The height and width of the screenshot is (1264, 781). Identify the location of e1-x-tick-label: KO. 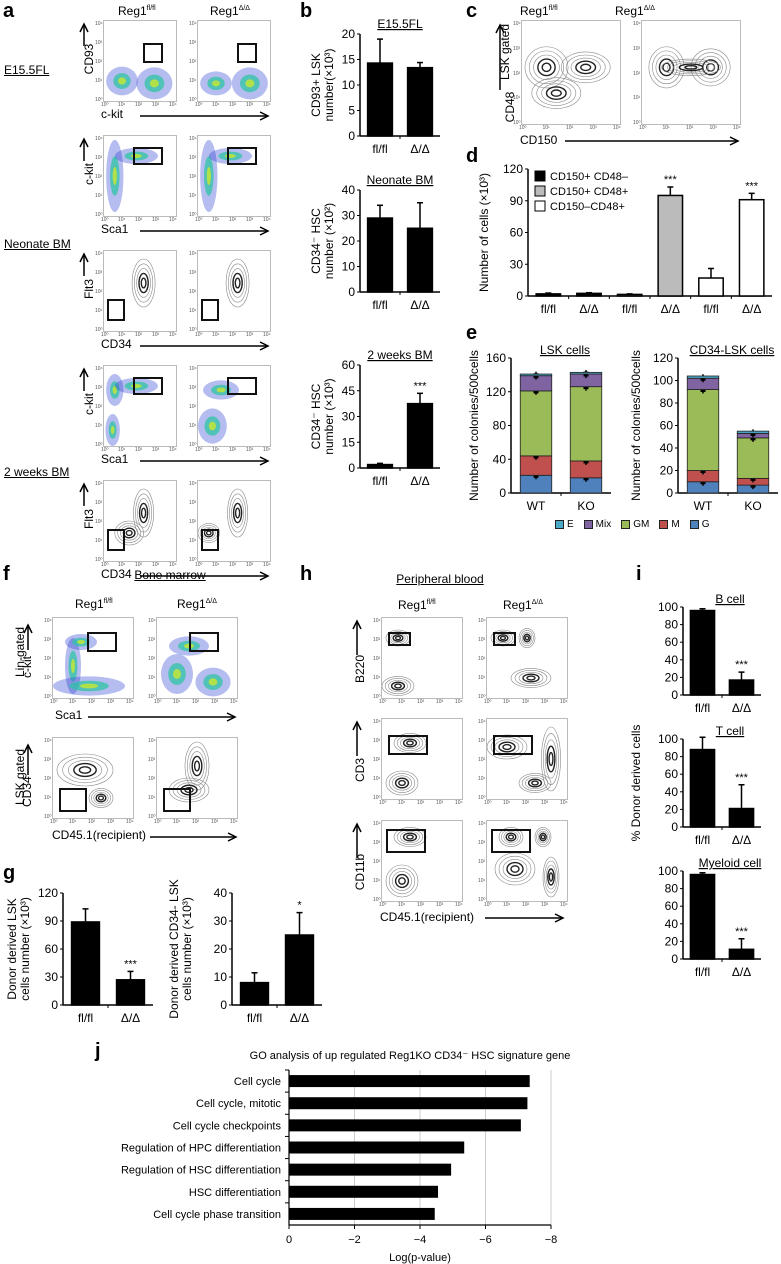
(585, 506).